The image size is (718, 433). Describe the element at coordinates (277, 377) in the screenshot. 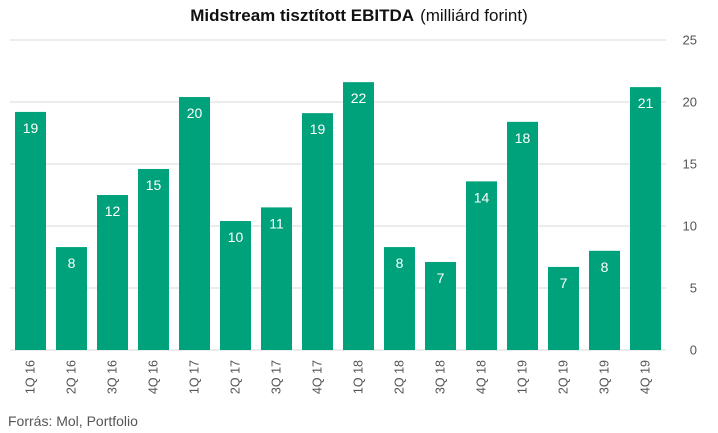

I see `x-tick-label: 3Q 17` at that location.